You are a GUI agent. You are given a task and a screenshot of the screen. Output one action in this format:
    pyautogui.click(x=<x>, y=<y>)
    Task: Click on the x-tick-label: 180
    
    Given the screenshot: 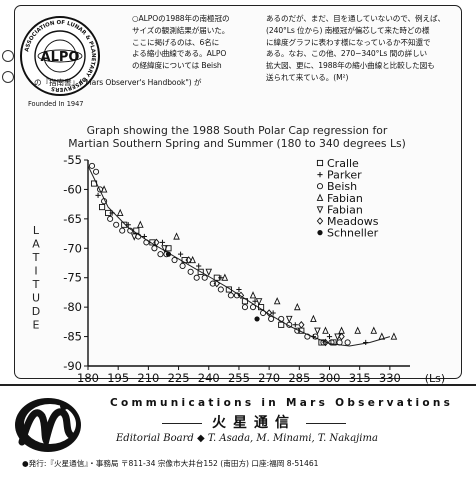 What is the action you would take?
    pyautogui.click(x=88, y=377)
    